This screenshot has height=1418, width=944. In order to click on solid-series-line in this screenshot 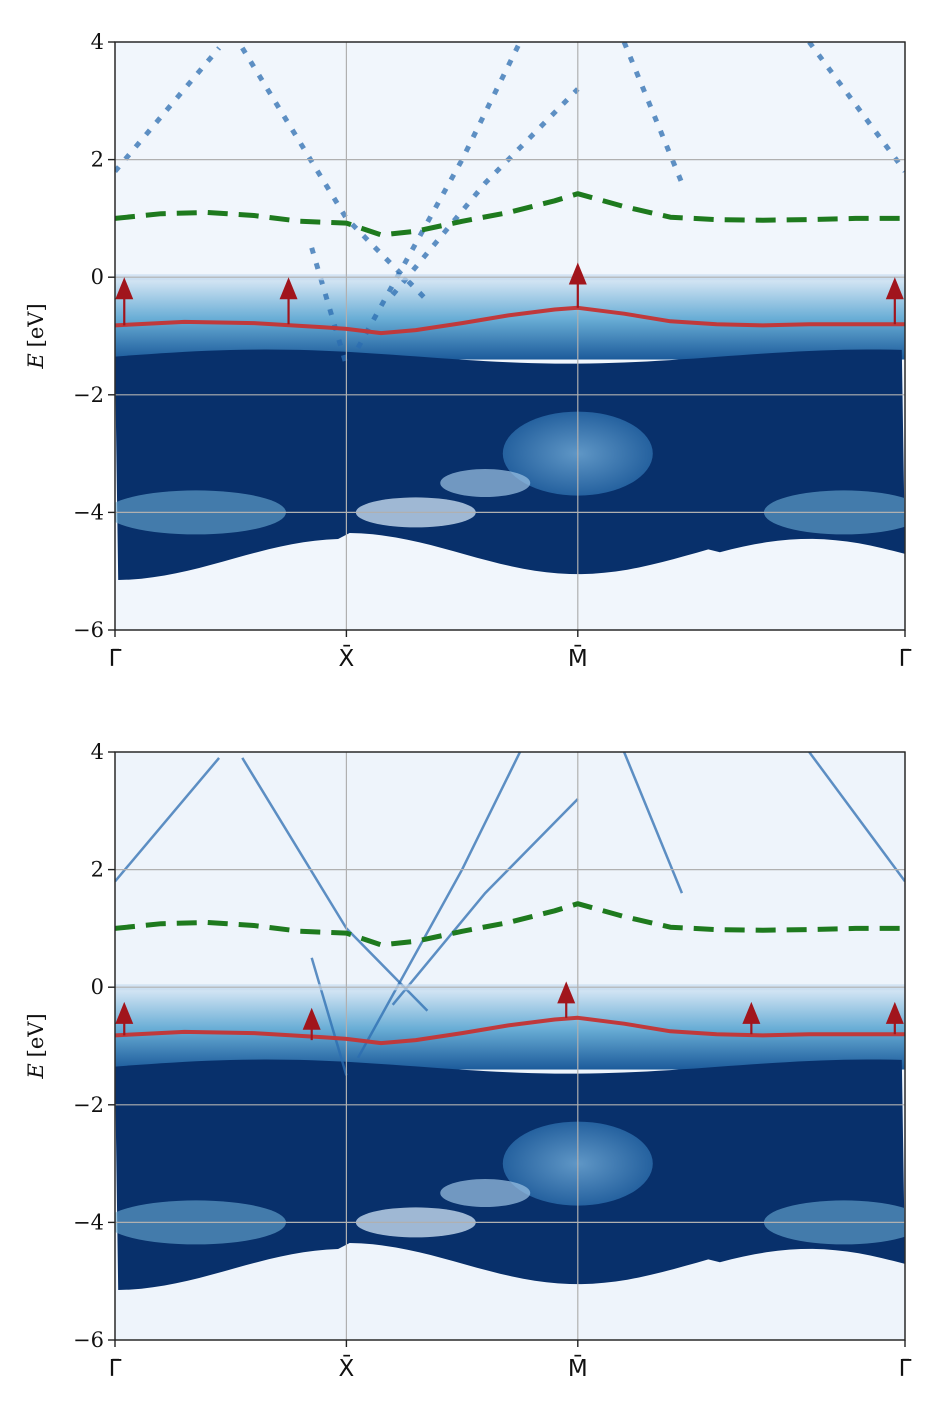, I will do `click(510, 320)`.